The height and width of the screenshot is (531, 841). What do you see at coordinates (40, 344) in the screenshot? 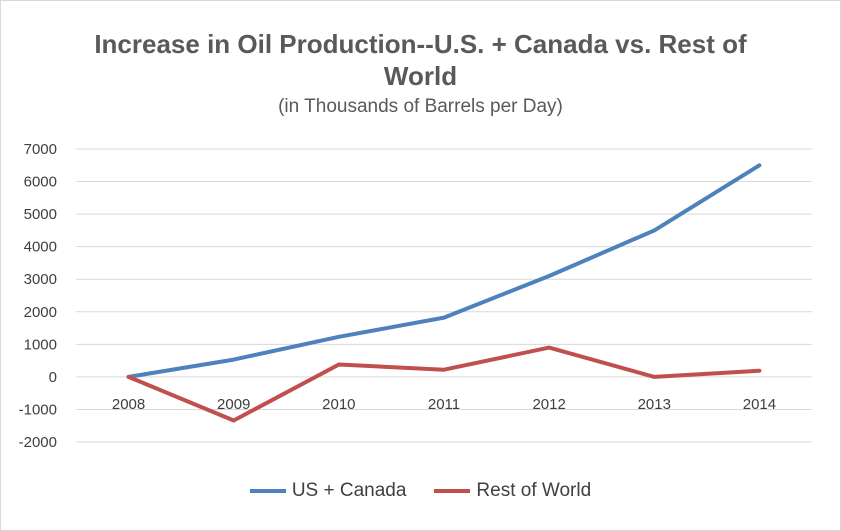
I see `y-tick-label: 1000` at bounding box center [40, 344].